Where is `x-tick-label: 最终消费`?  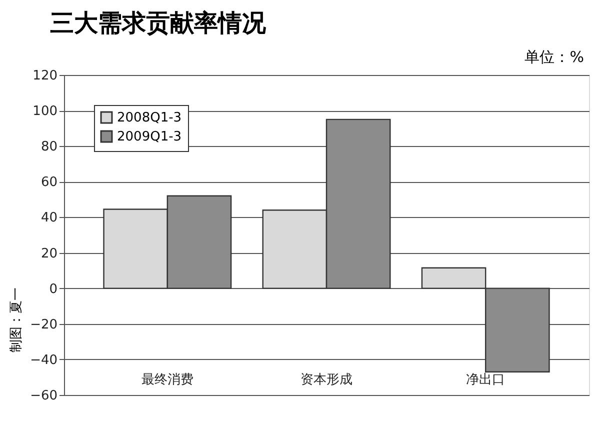
x-tick-label: 最终消费 is located at coordinates (167, 380).